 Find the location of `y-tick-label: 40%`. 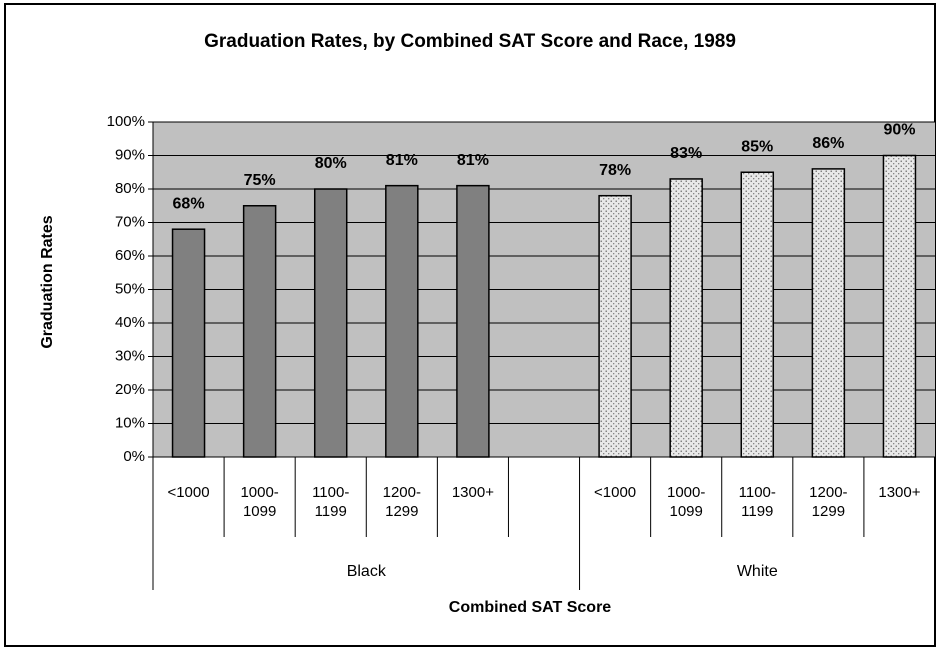

y-tick-label: 40% is located at coordinates (130, 322).